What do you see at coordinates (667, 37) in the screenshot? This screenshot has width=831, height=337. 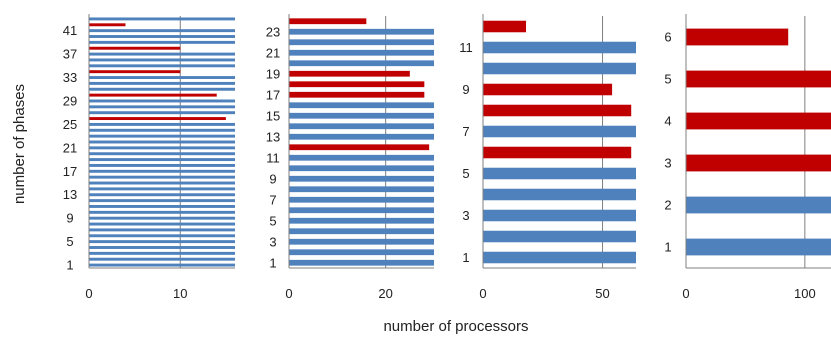 I see `y-tick-label: 6` at bounding box center [667, 37].